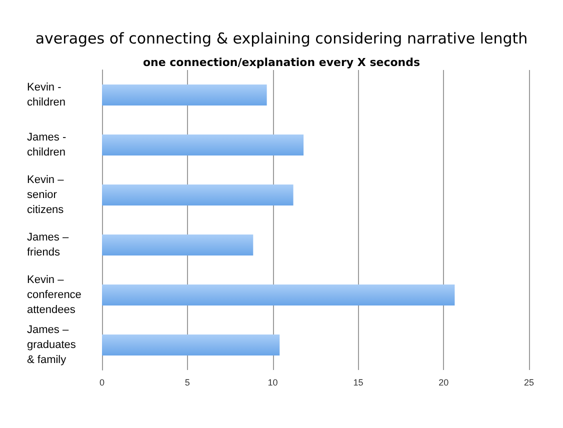  What do you see at coordinates (187, 383) in the screenshot?
I see `x-tick-label: 5` at bounding box center [187, 383].